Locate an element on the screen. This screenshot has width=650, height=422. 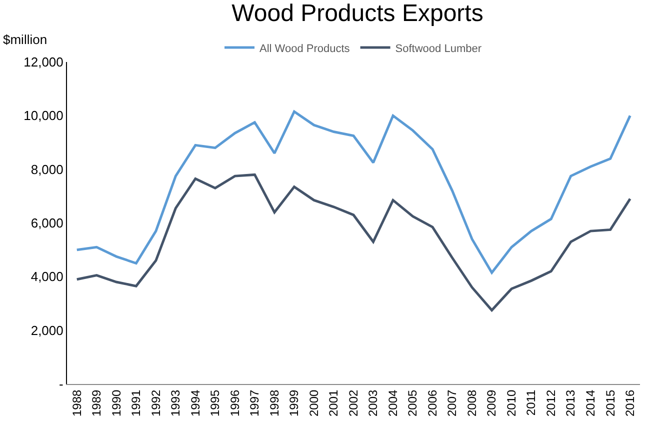
x-tick-label: 2016 is located at coordinates (630, 403).